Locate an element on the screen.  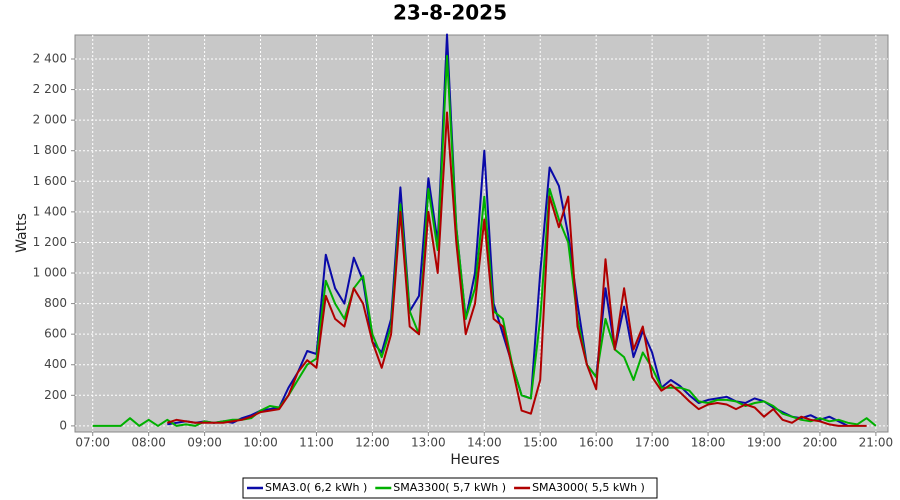
y-tick-label: 1 800 is located at coordinates (50, 150).